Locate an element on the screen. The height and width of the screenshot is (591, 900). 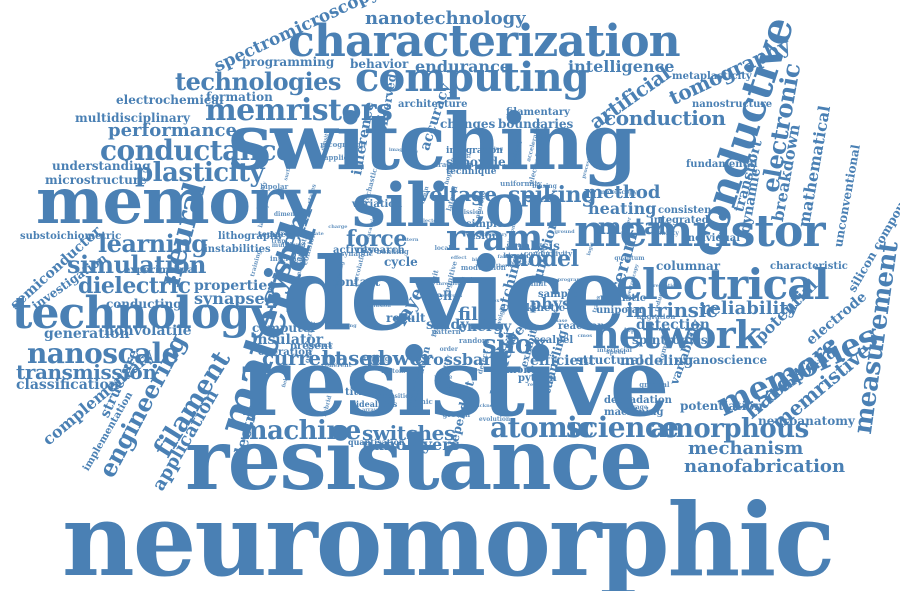
cloud-word: bias is located at coordinates (477, 260).